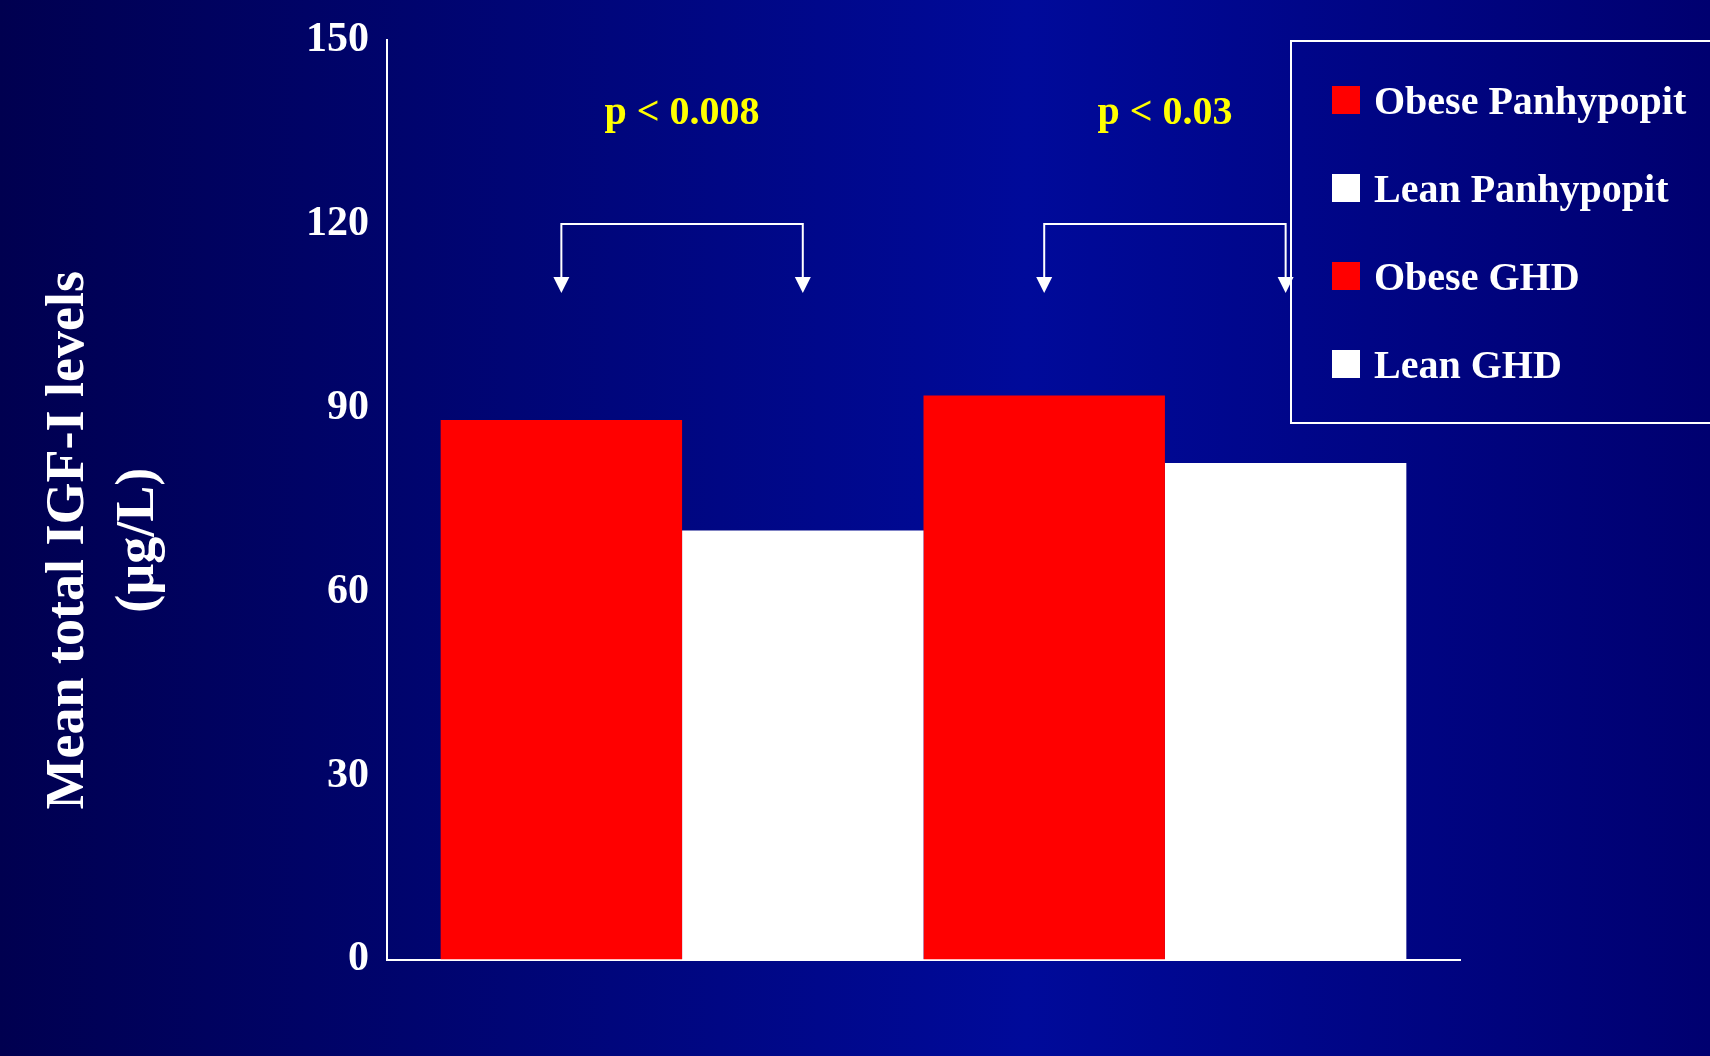  Describe the element at coordinates (337, 36) in the screenshot. I see `y-tick-label: 150` at that location.